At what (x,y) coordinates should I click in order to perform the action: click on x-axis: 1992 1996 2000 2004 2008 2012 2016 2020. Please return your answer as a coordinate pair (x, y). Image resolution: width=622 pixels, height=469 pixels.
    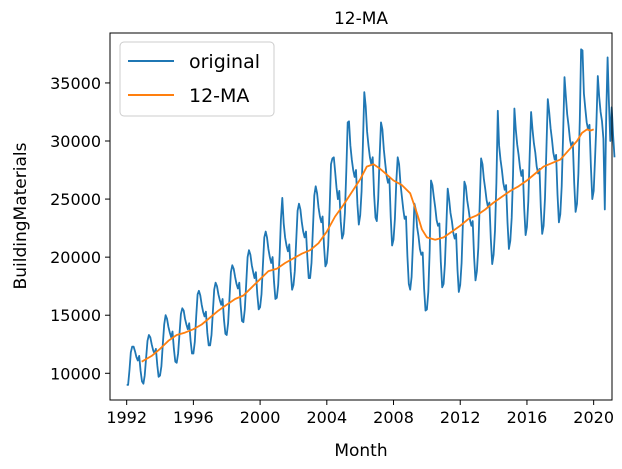
    Looking at the image, I should click on (360, 413).